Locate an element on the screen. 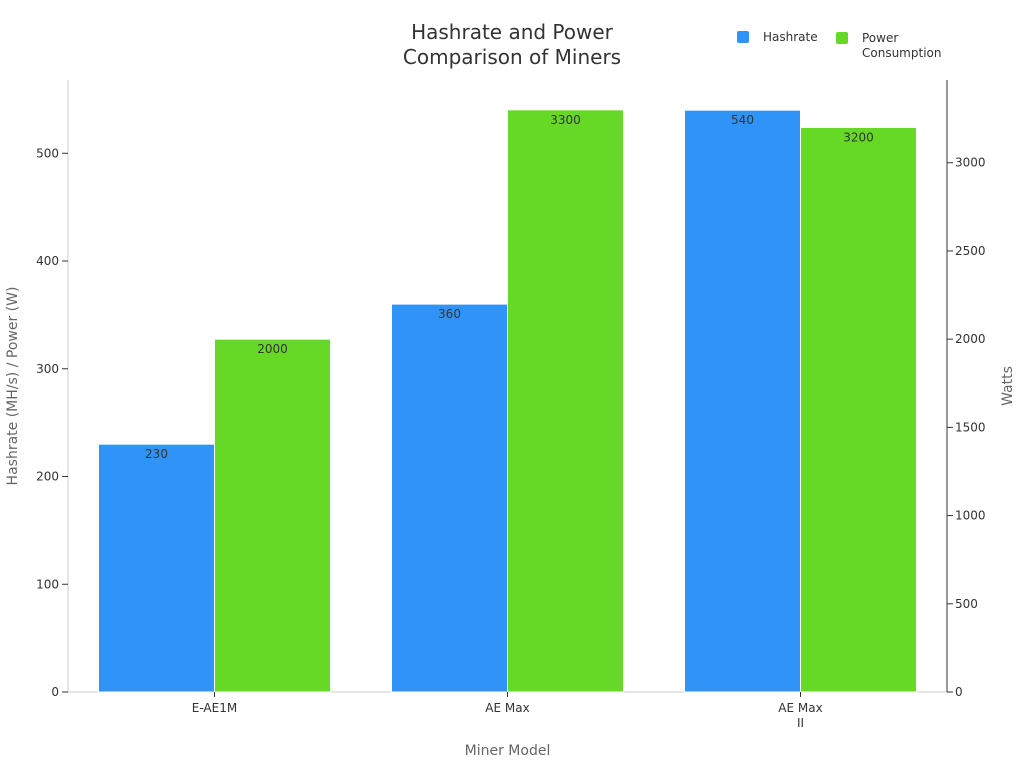 The width and height of the screenshot is (1024, 768). legend-label-power-consumption: Power Consumption is located at coordinates (901, 46).